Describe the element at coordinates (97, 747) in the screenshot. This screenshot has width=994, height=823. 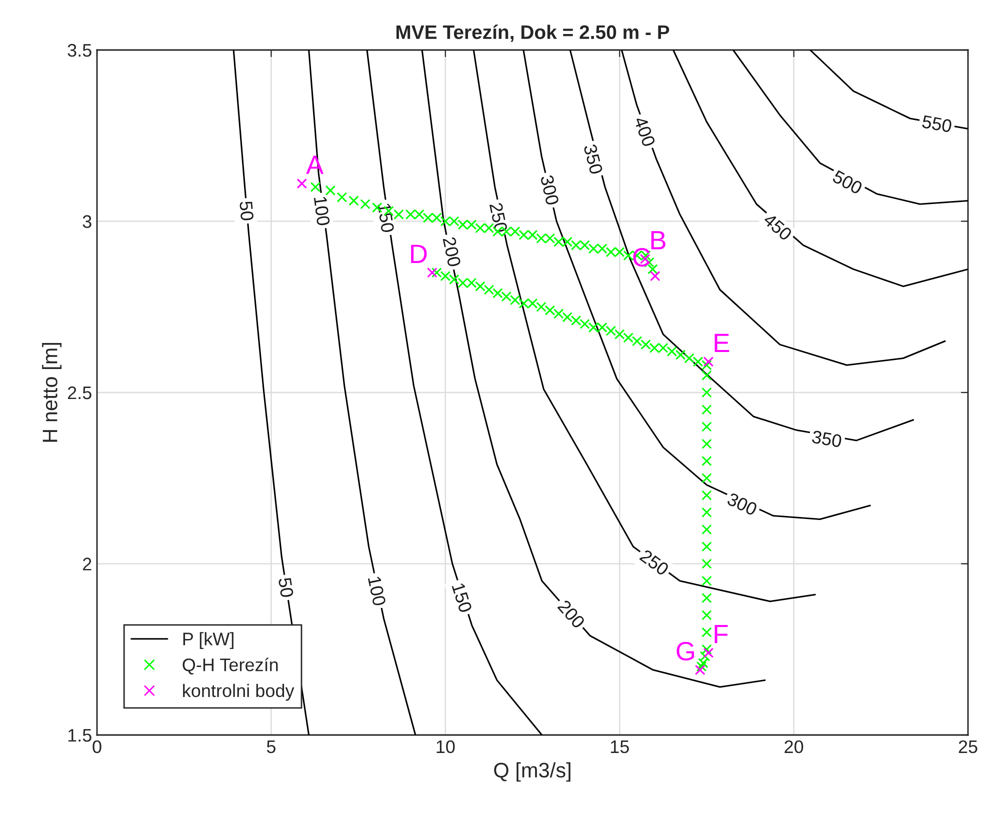
I see `x-tick-label: 0` at that location.